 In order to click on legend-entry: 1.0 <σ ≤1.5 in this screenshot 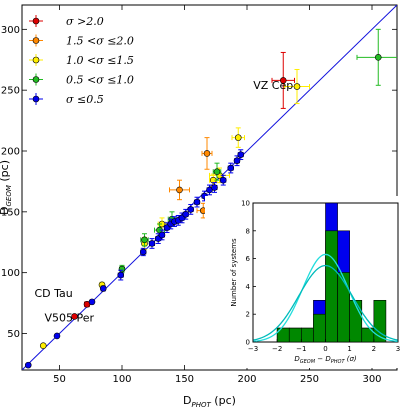, I will do `click(81, 60)`.